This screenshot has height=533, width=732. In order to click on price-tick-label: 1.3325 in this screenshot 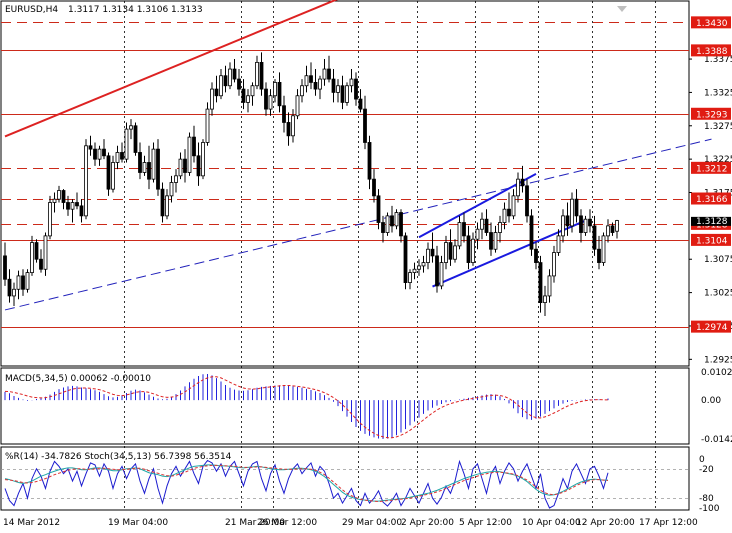, I will do `click(718, 93)`.